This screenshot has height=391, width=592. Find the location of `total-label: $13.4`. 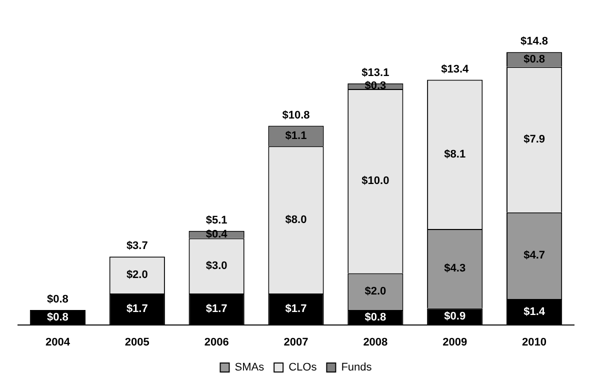

total-label: $13.4 is located at coordinates (455, 69).